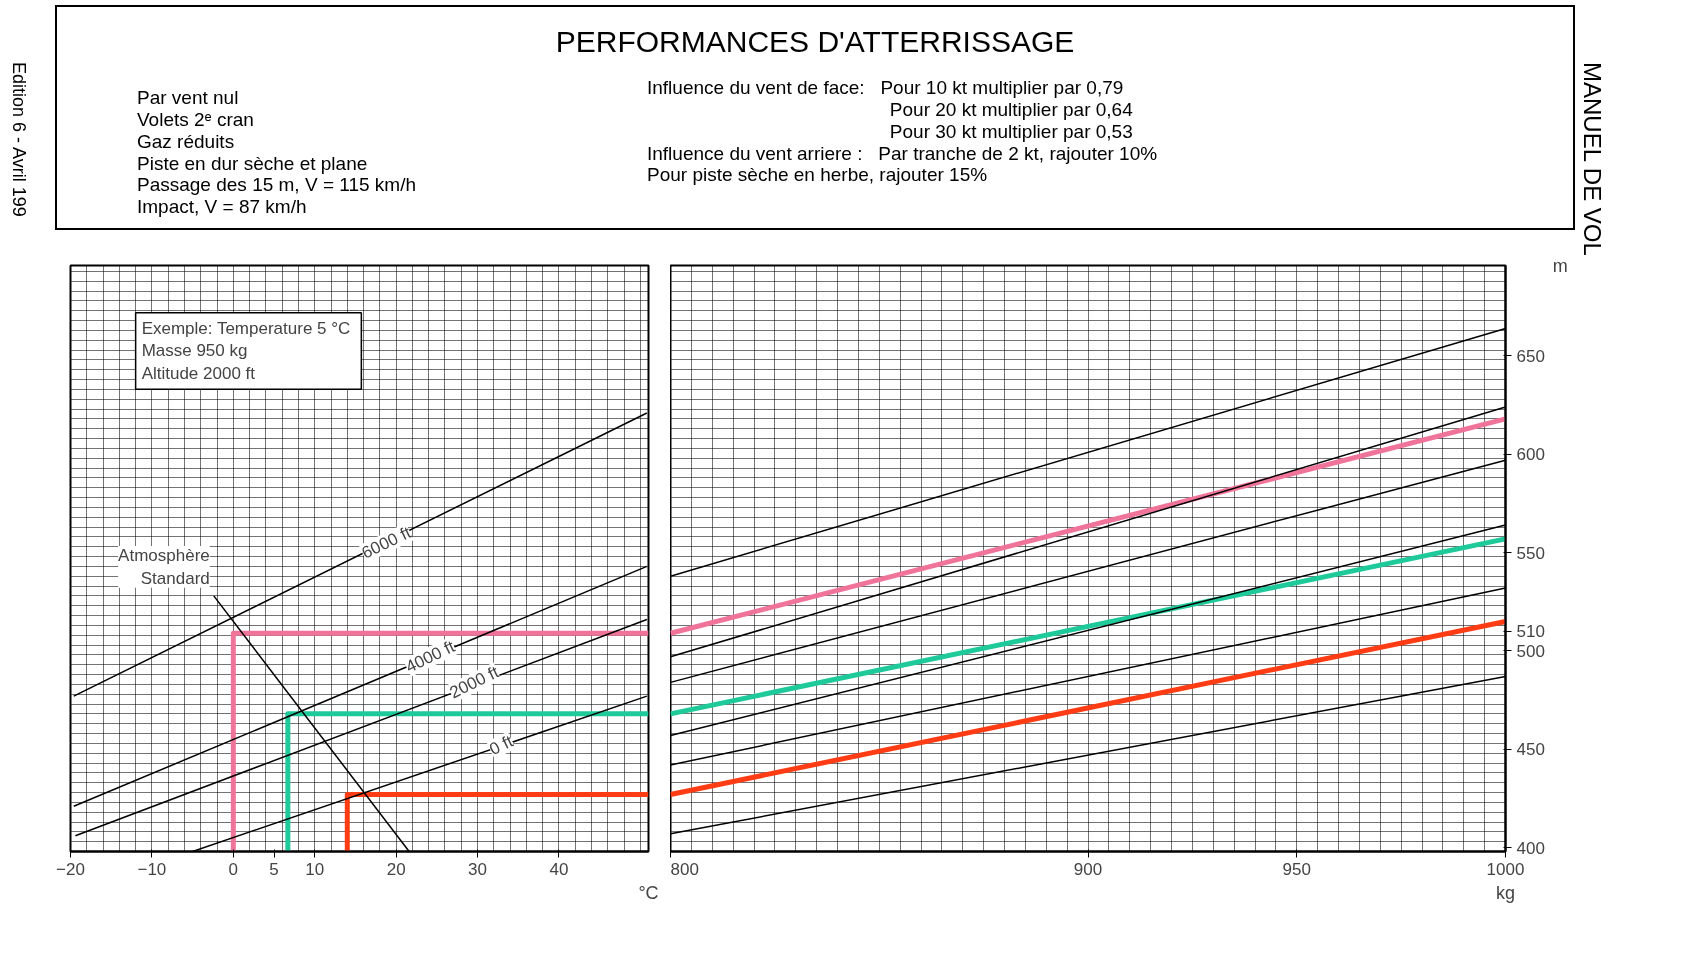 The width and height of the screenshot is (1690, 971). What do you see at coordinates (18, 139) in the screenshot?
I see `text: Edition 6 - Avril 199` at bounding box center [18, 139].